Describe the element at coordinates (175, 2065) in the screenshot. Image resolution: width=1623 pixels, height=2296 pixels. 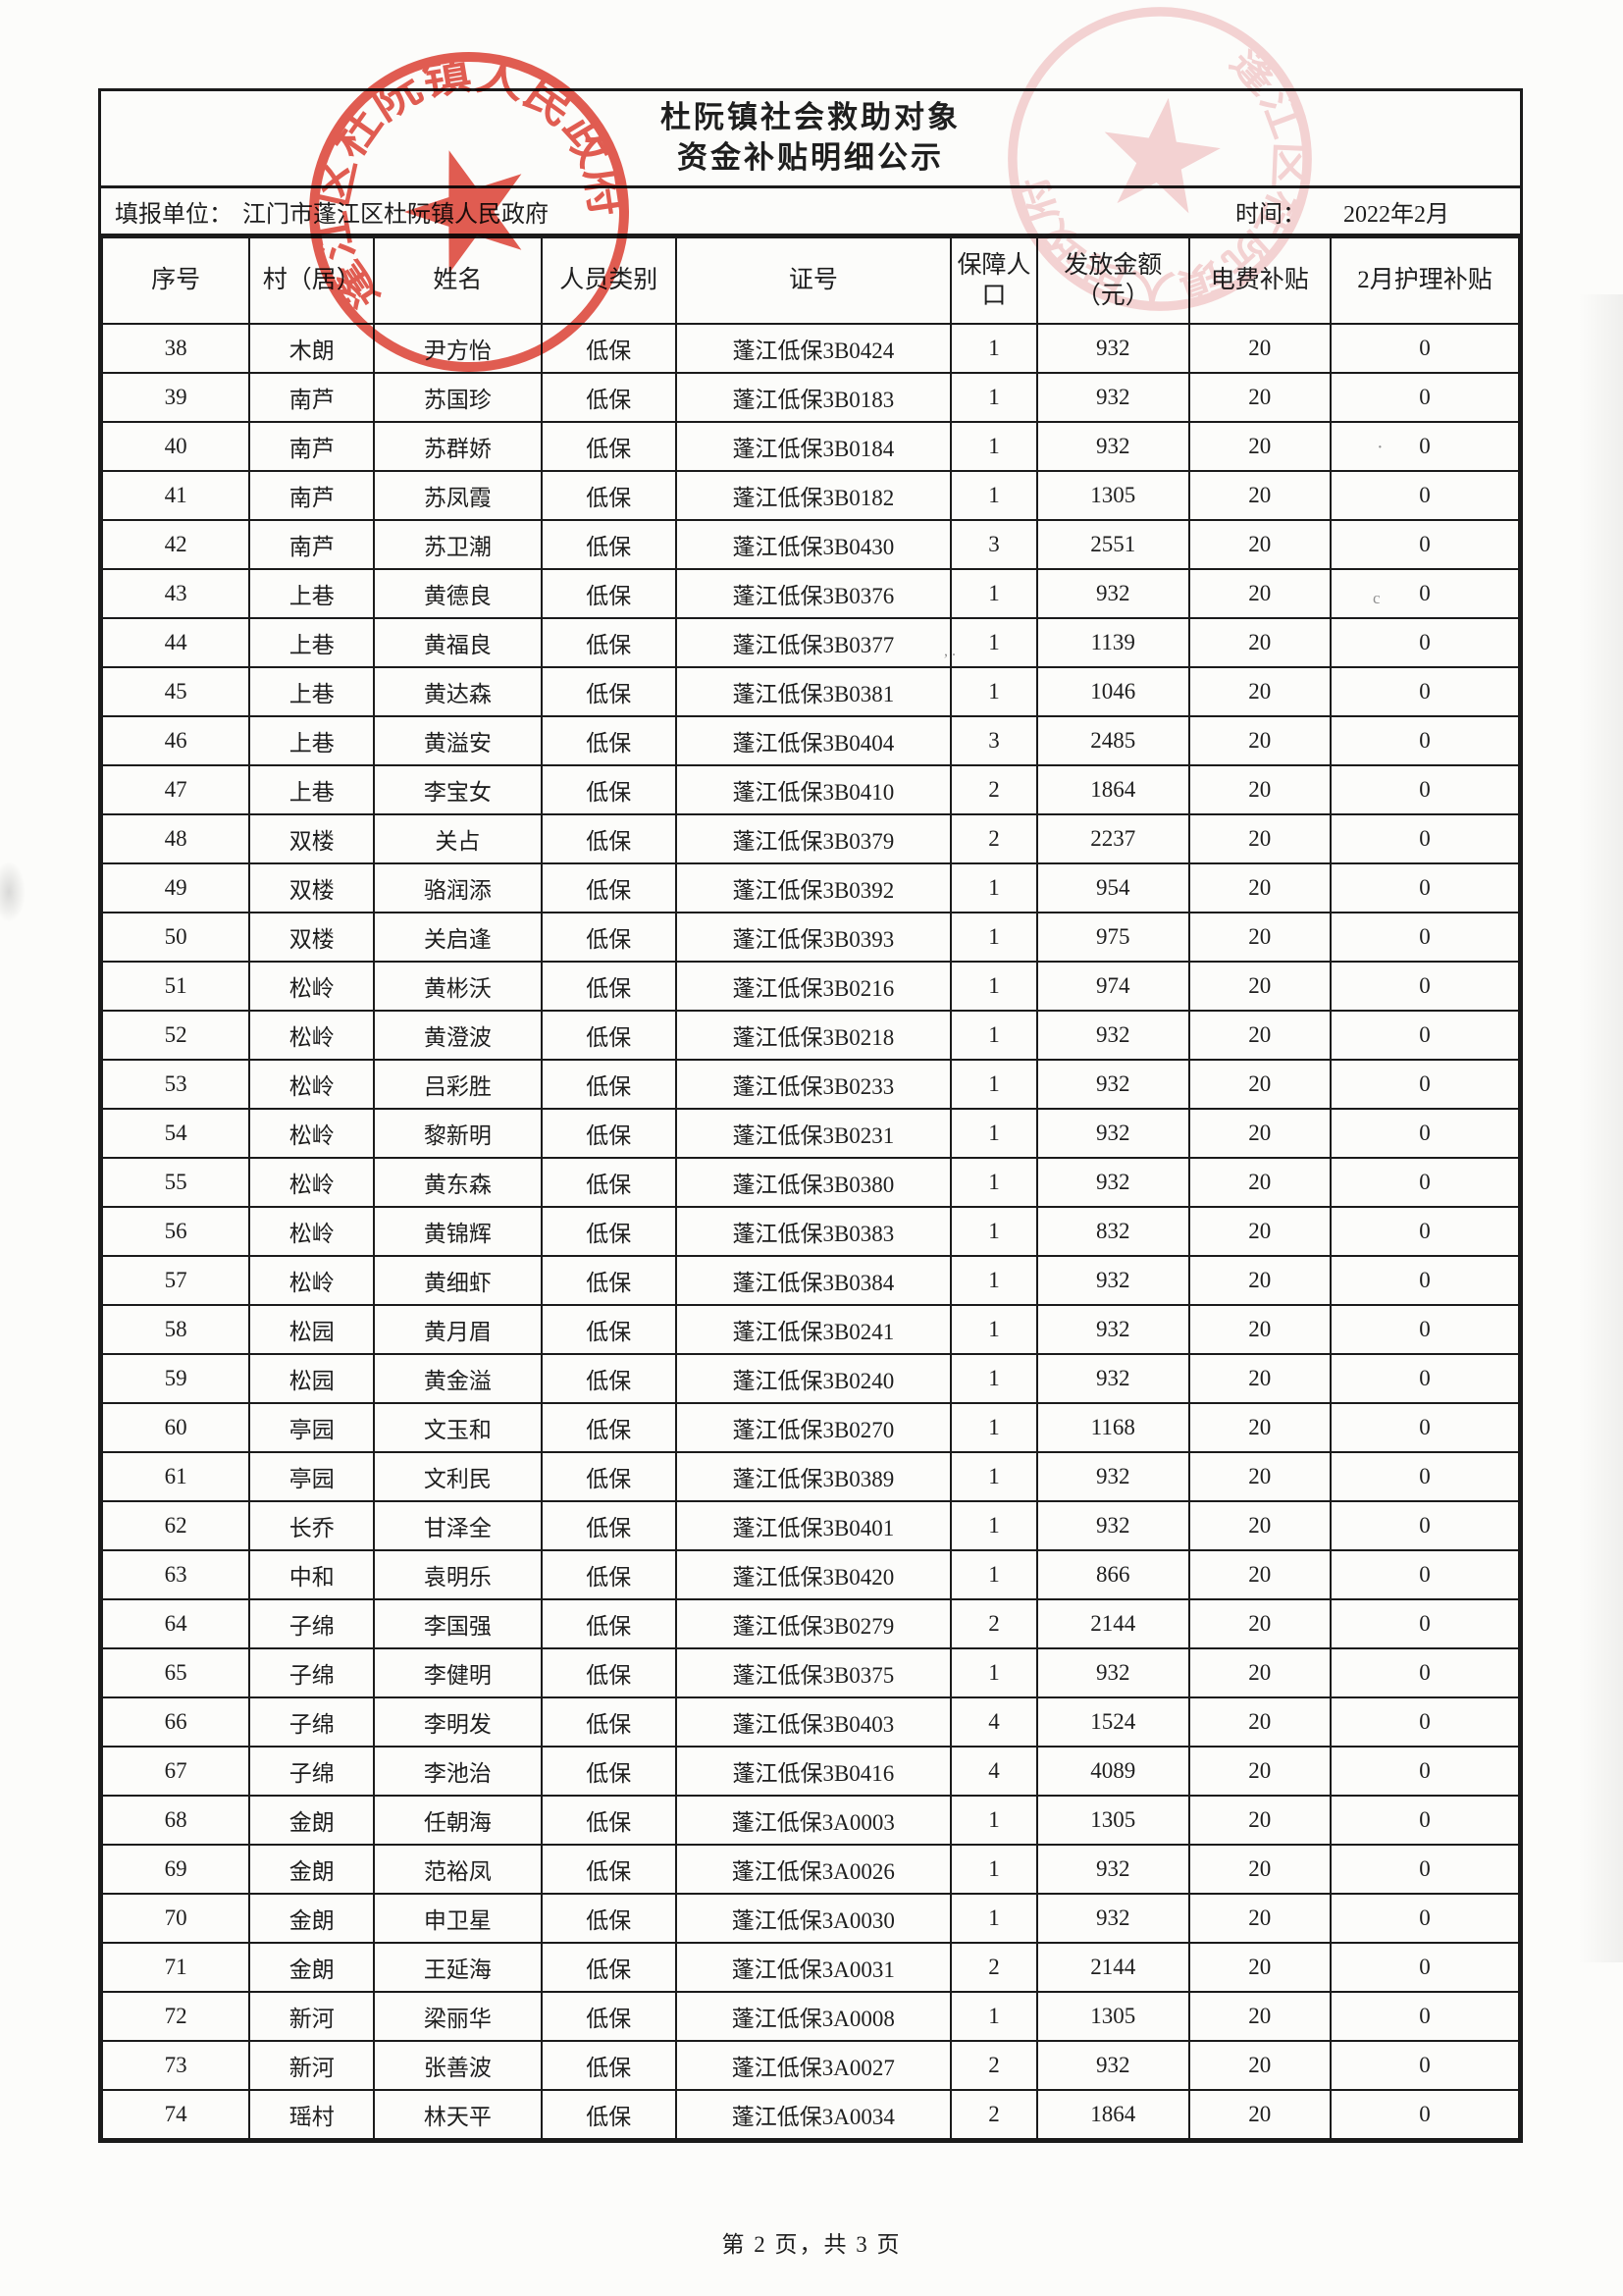
I see `cell-index: 73` at that location.